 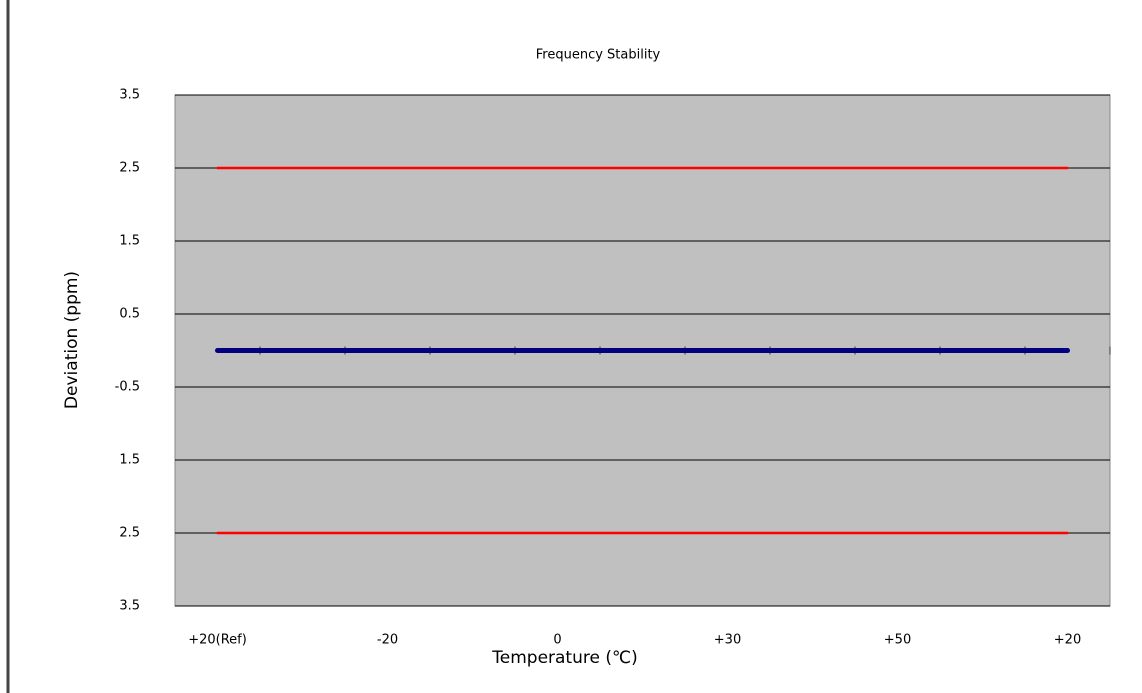 I want to click on x-tick-label: +20, so click(x=1067, y=640).